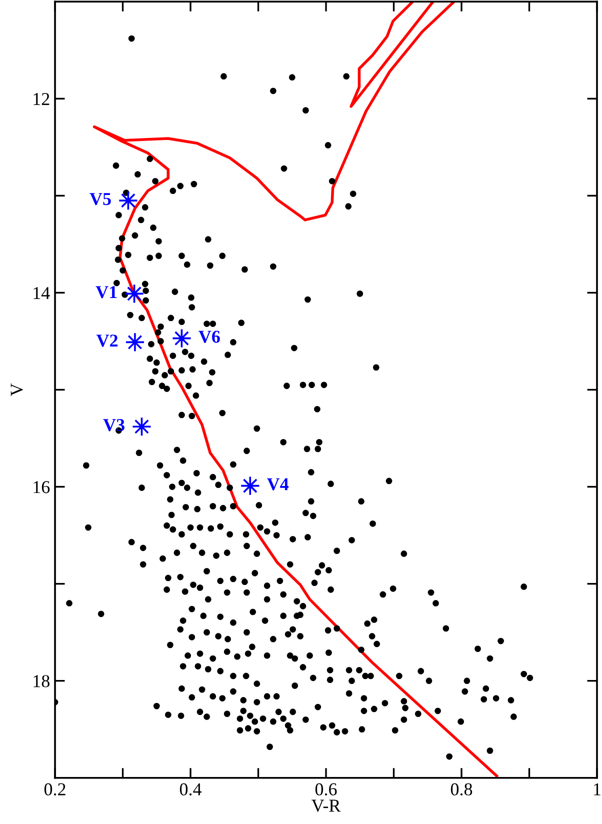 Image resolution: width=602 pixels, height=824 pixels. What do you see at coordinates (42, 98) in the screenshot?
I see `y-tick-label: 12` at bounding box center [42, 98].